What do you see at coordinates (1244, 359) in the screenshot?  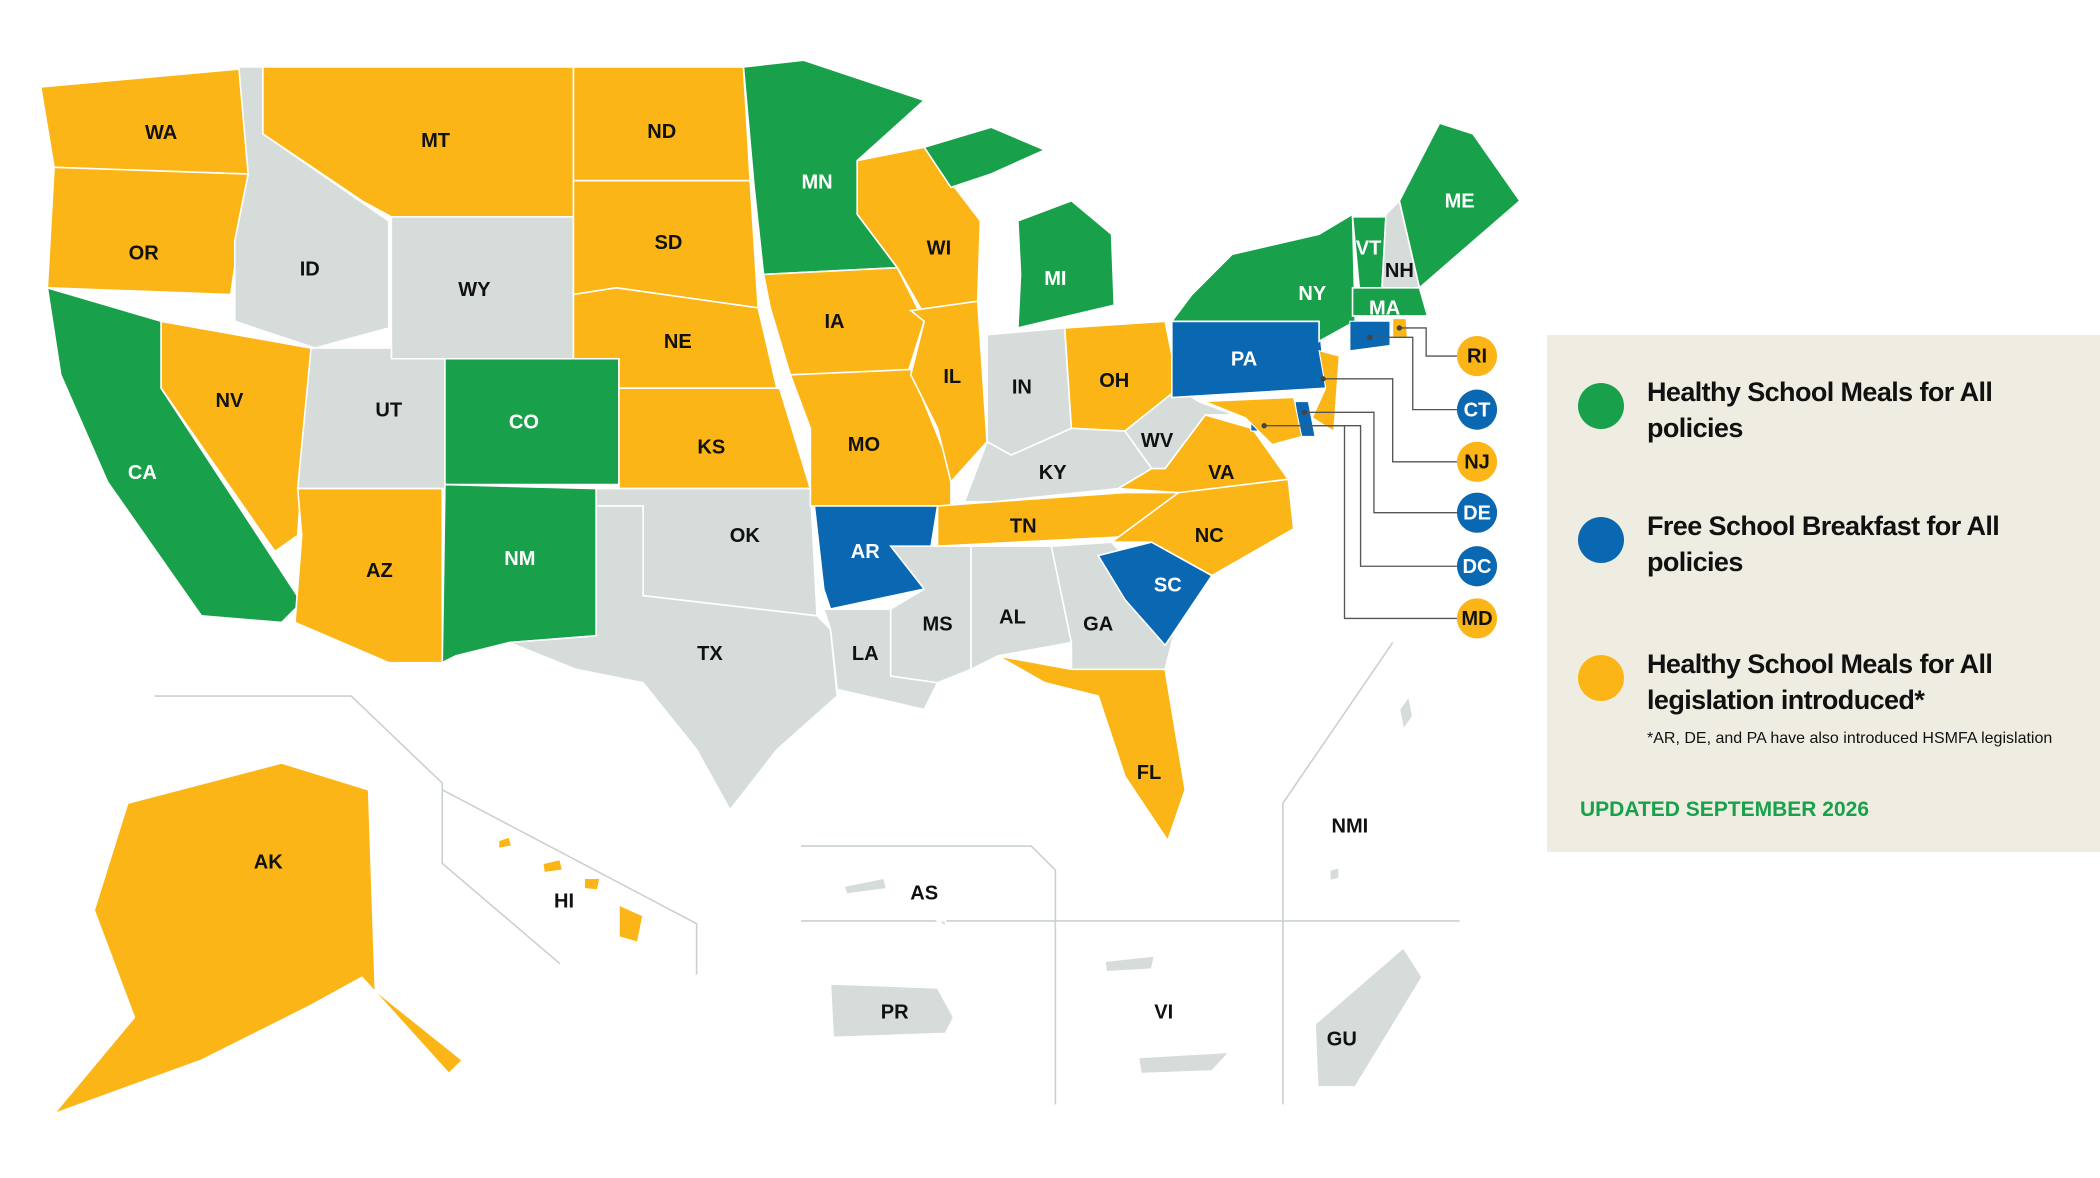 I see `region-label: PA` at bounding box center [1244, 359].